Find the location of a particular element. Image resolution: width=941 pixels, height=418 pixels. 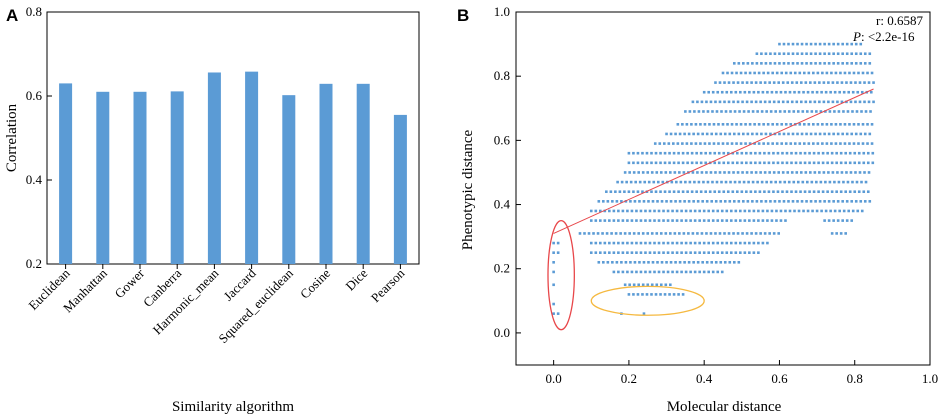

panel-b-x-tick-label: 1.0 is located at coordinates (930, 378).